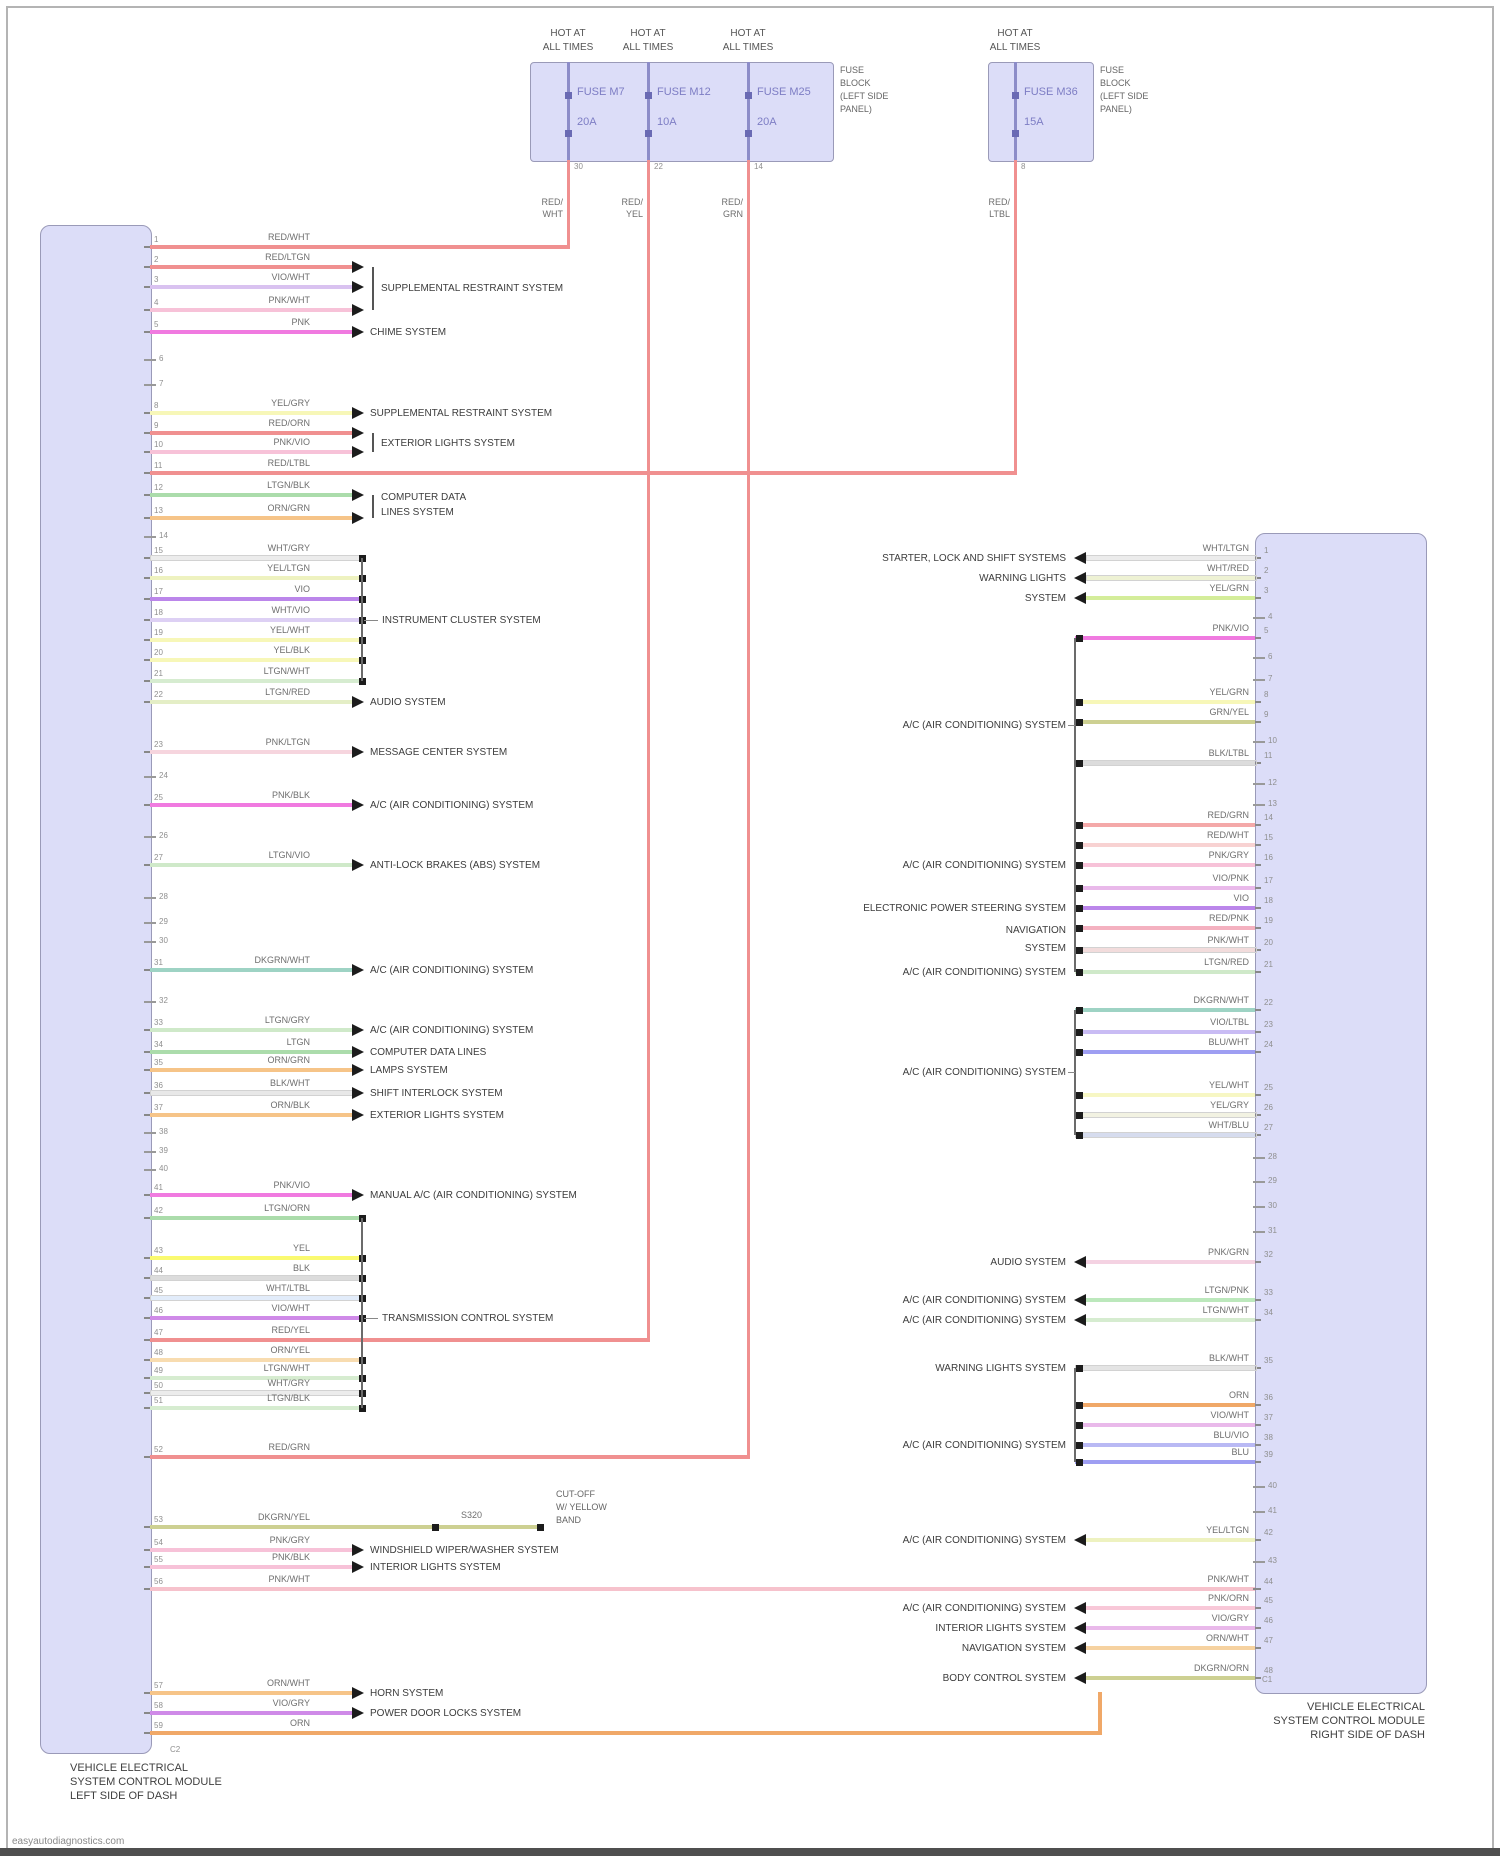 The height and width of the screenshot is (1861, 1500). Describe the element at coordinates (1022, 578) in the screenshot. I see `system-label: WARNING LIGHTS` at that location.